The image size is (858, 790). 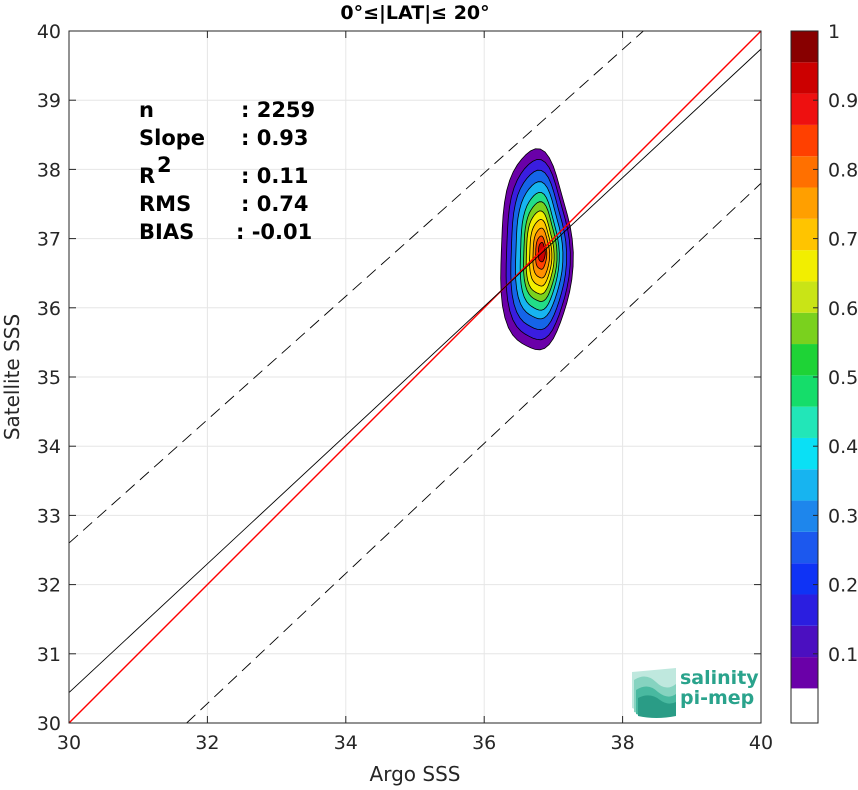 What do you see at coordinates (843, 516) in the screenshot?
I see `colorbar-tick-label: 0.3` at bounding box center [843, 516].